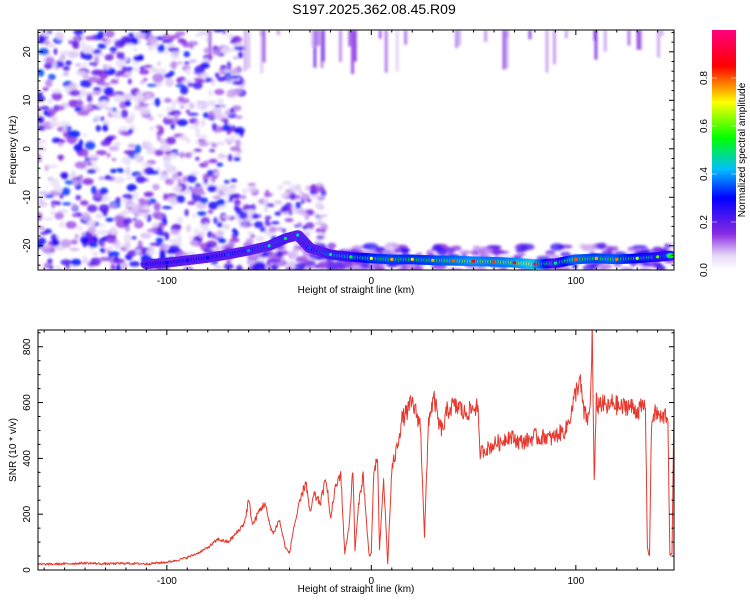  I want to click on y-tick-label: 800, so click(27, 346).